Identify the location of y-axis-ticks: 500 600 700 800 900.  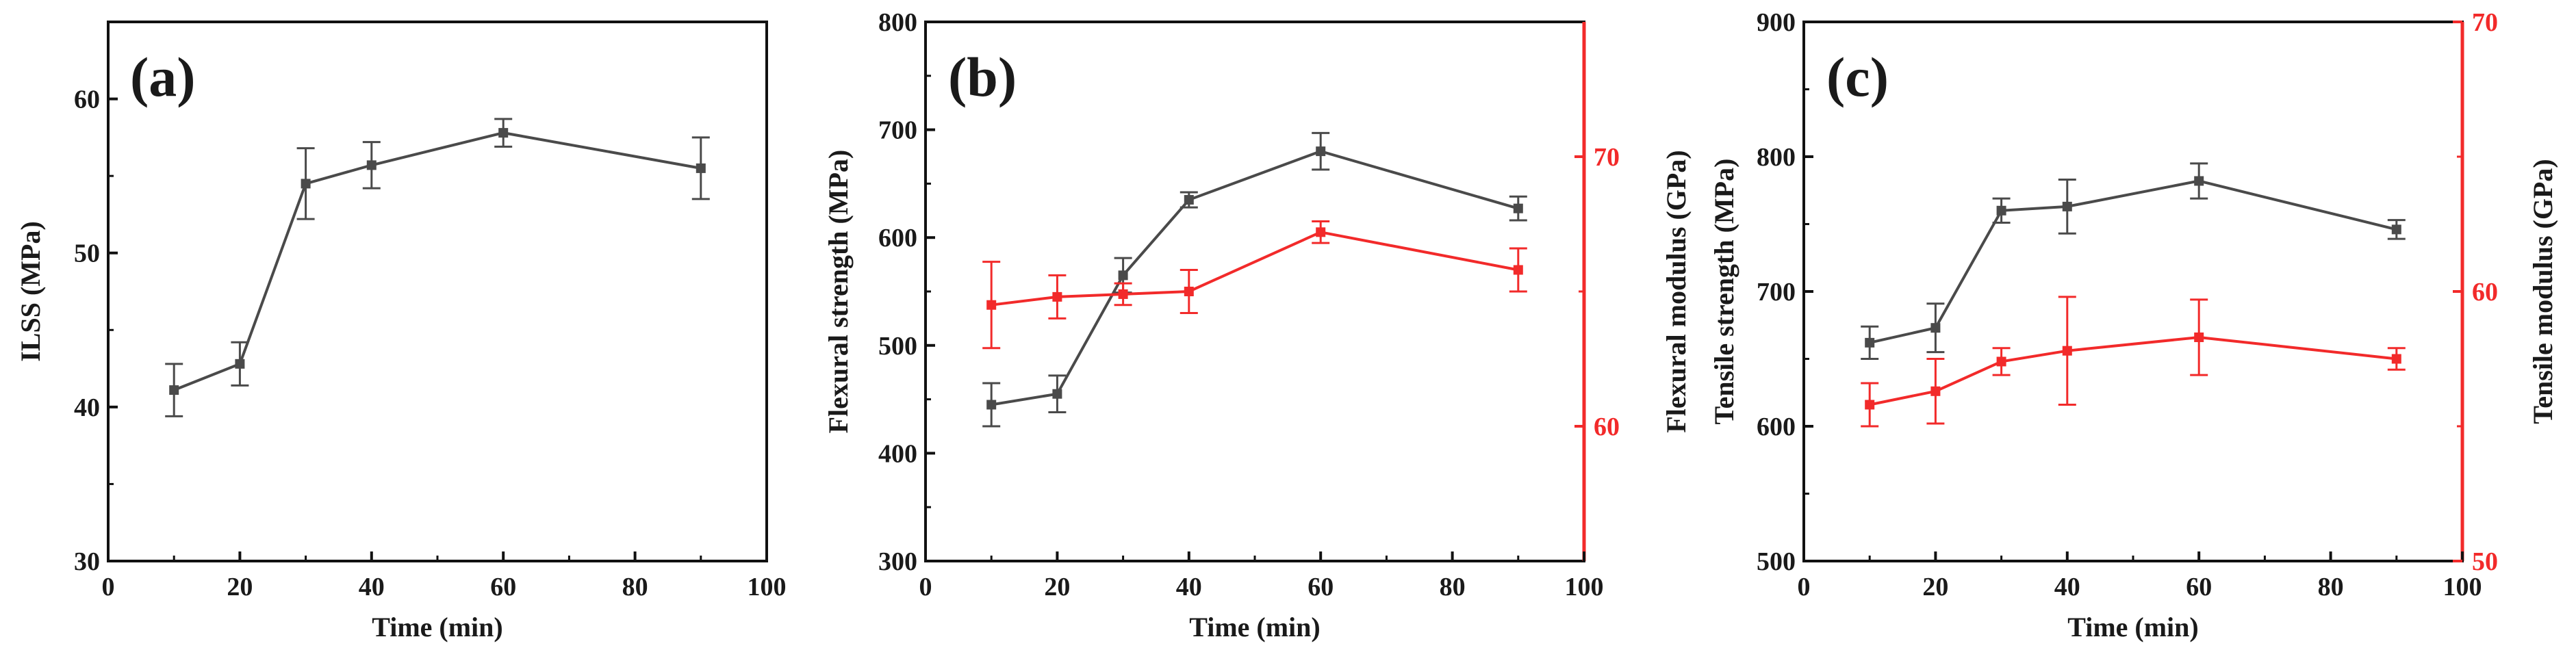
(1785, 292).